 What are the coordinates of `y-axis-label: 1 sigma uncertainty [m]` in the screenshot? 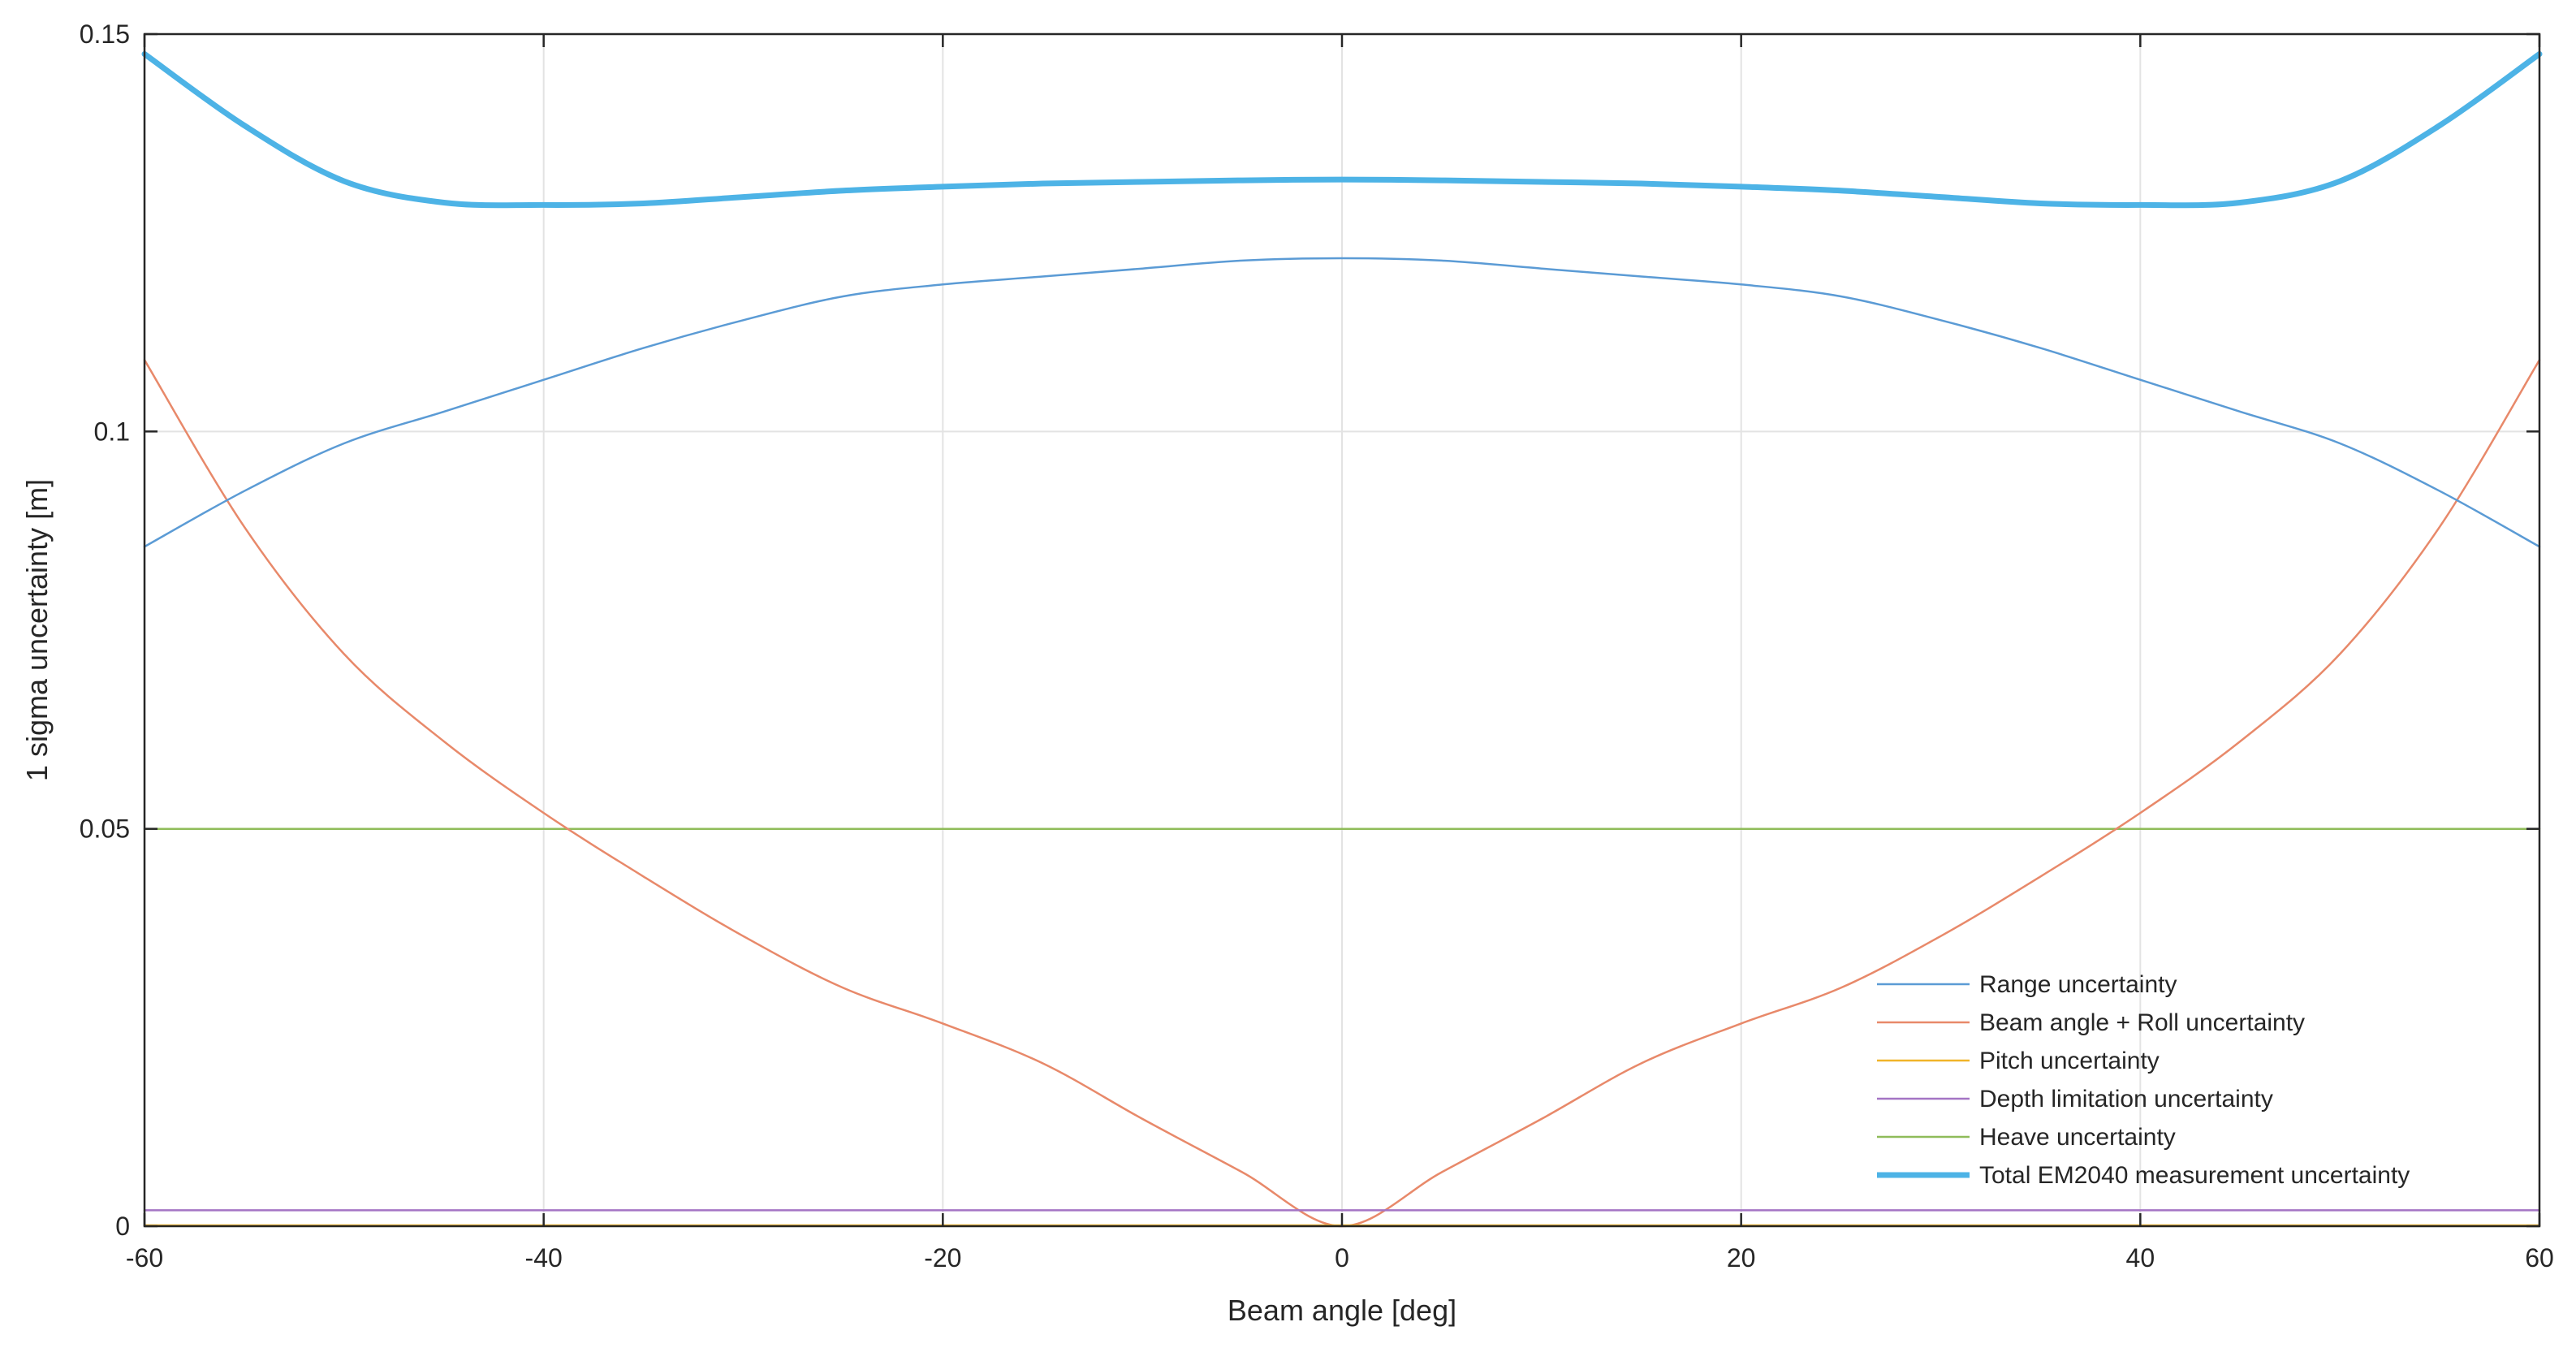 It's located at (37, 630).